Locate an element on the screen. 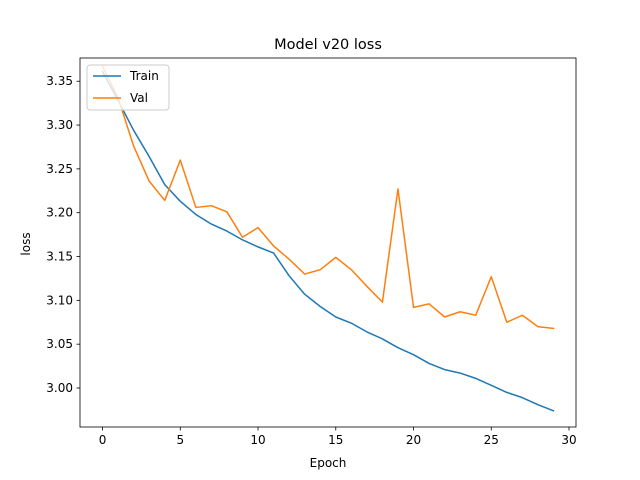 This screenshot has width=640, height=480. legend-label-train: Train is located at coordinates (144, 76).